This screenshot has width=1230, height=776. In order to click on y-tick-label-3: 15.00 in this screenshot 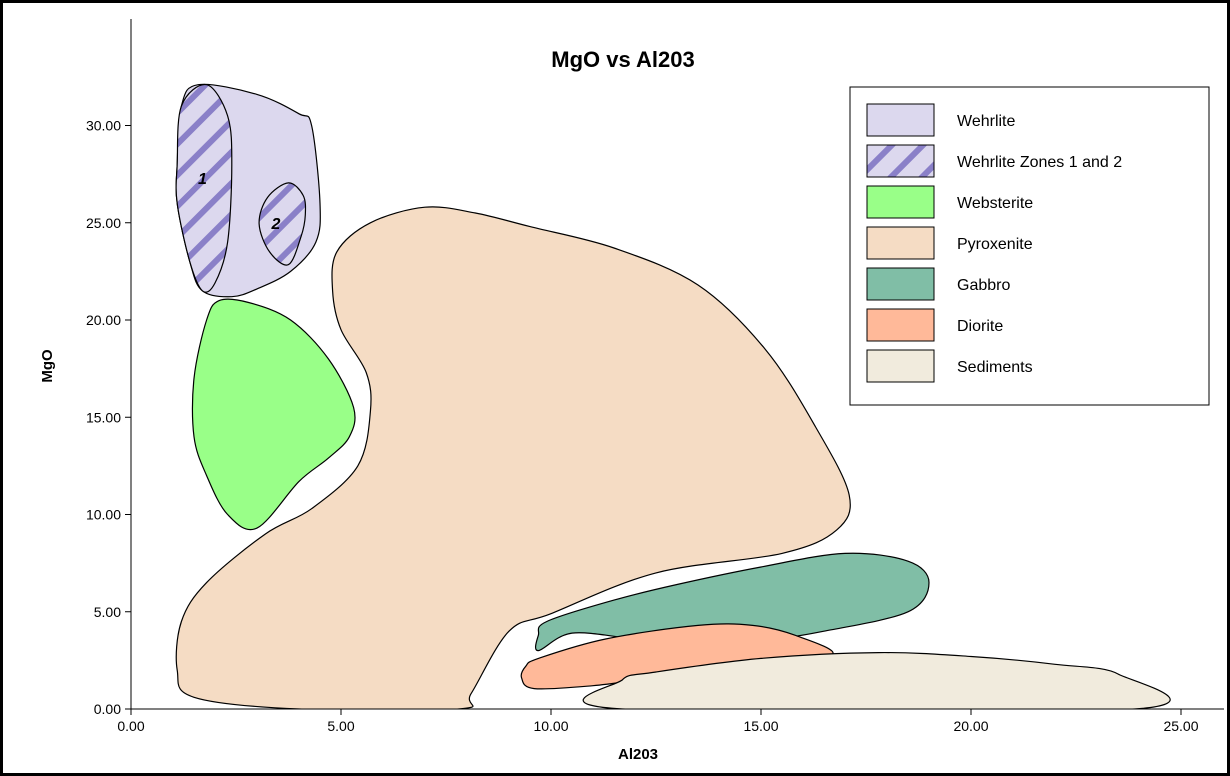, I will do `click(103, 417)`.